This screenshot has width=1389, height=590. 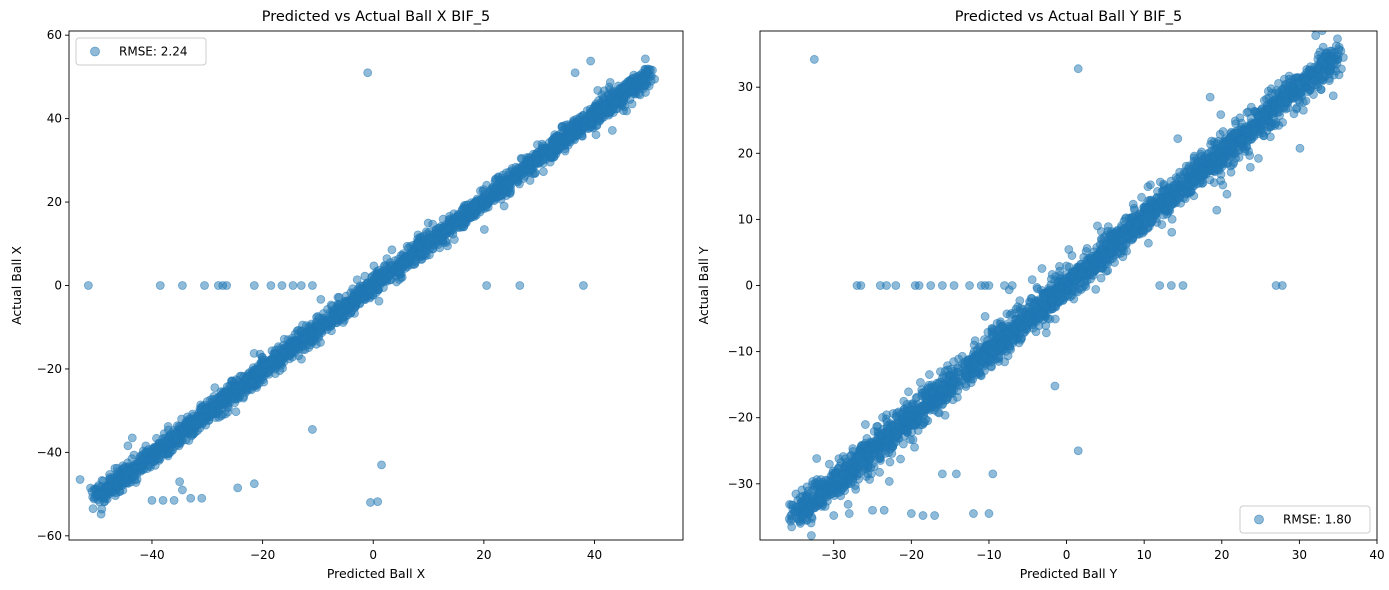 I want to click on chart-title: Predicted vs Actual Ball X BIF_5, so click(x=376, y=17).